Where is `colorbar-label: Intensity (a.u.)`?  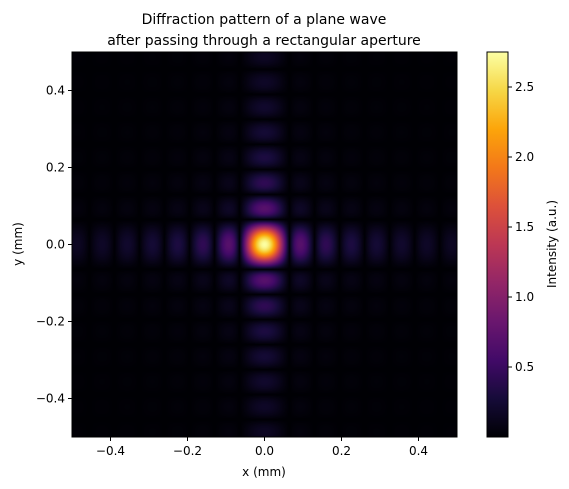
colorbar-label: Intensity (a.u.) is located at coordinates (552, 244).